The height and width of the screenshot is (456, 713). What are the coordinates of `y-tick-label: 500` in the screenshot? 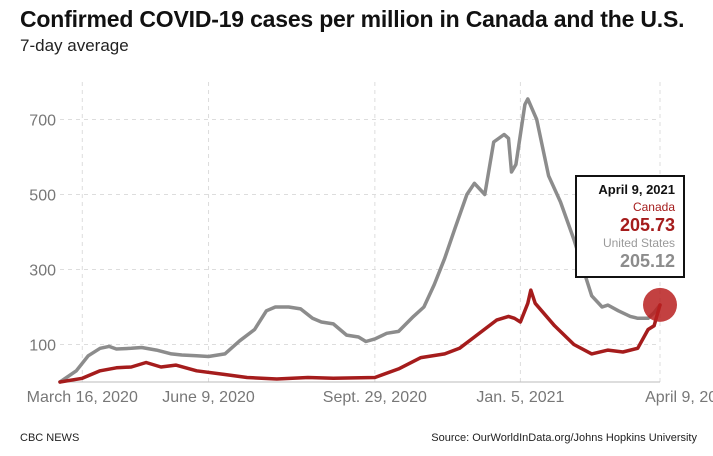 It's located at (42, 196).